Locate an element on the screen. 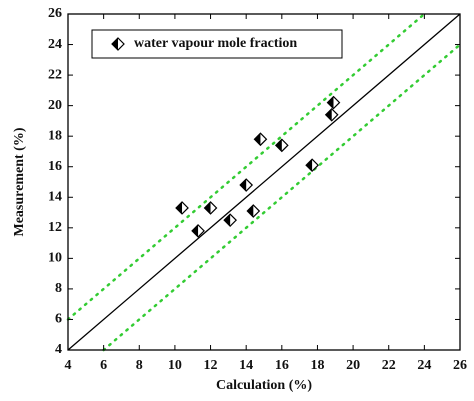 The image size is (474, 401). y-tick-label: 18 is located at coordinates (55, 135).